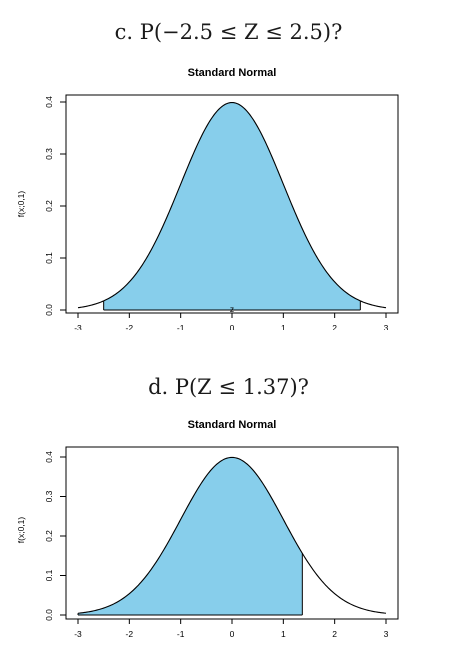 The width and height of the screenshot is (457, 652). I want to click on question-d: d. P(Z ≤ 1.37)?, so click(228, 387).